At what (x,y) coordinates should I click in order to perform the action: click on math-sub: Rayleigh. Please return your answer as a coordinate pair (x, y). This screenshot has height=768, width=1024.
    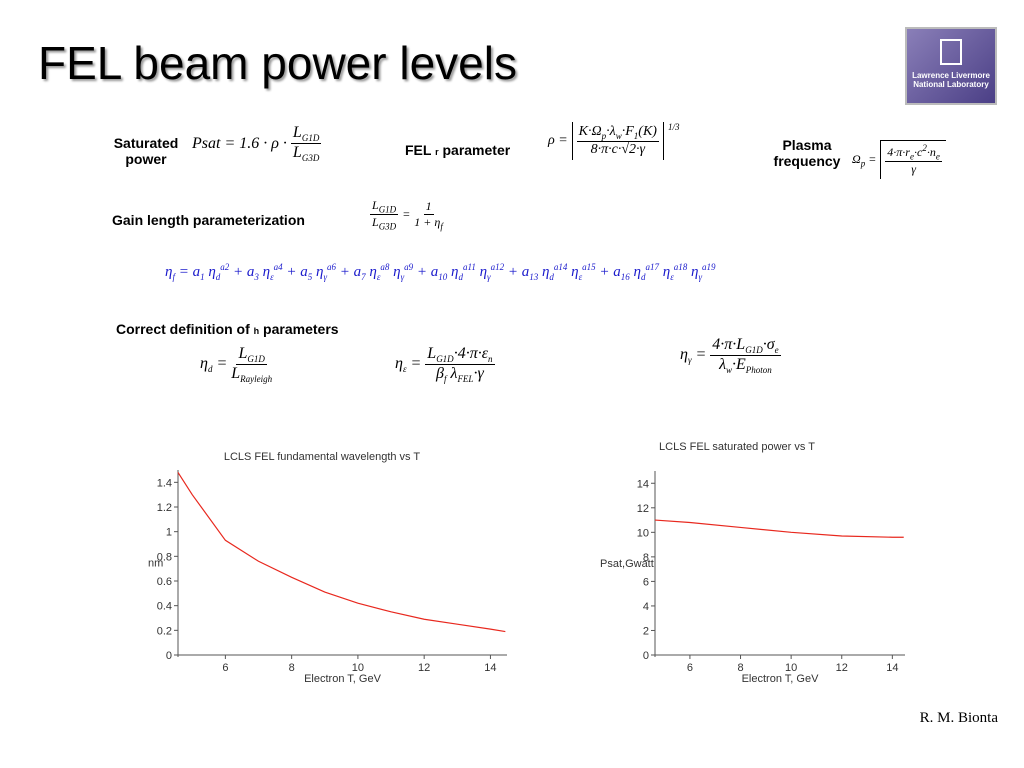
    Looking at the image, I should click on (256, 379).